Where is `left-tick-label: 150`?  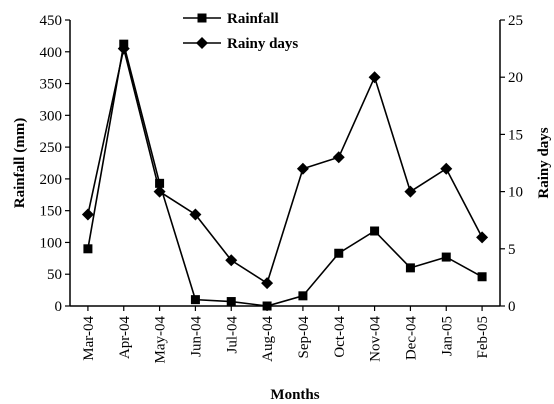
left-tick-label: 150 is located at coordinates (51, 212).